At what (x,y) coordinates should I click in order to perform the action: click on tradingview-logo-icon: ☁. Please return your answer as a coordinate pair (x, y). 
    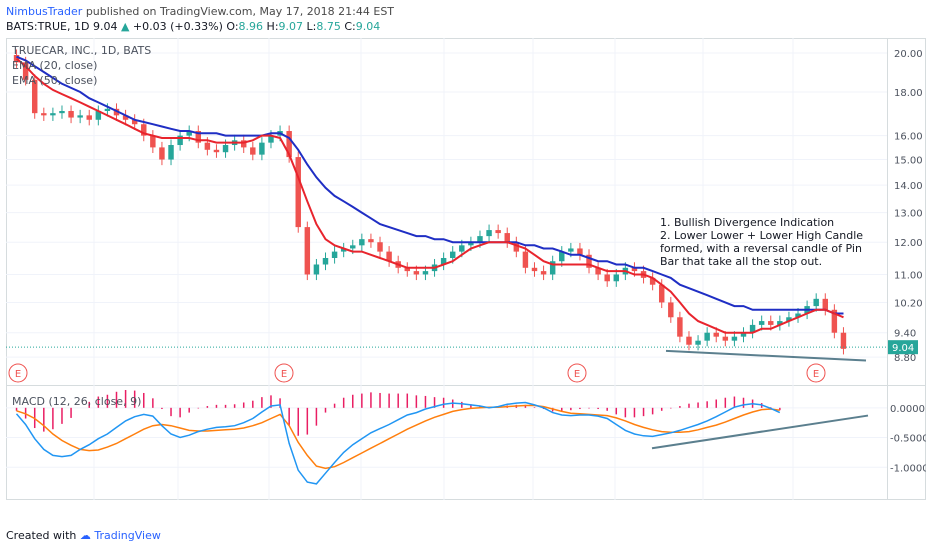
    Looking at the image, I should click on (85, 535).